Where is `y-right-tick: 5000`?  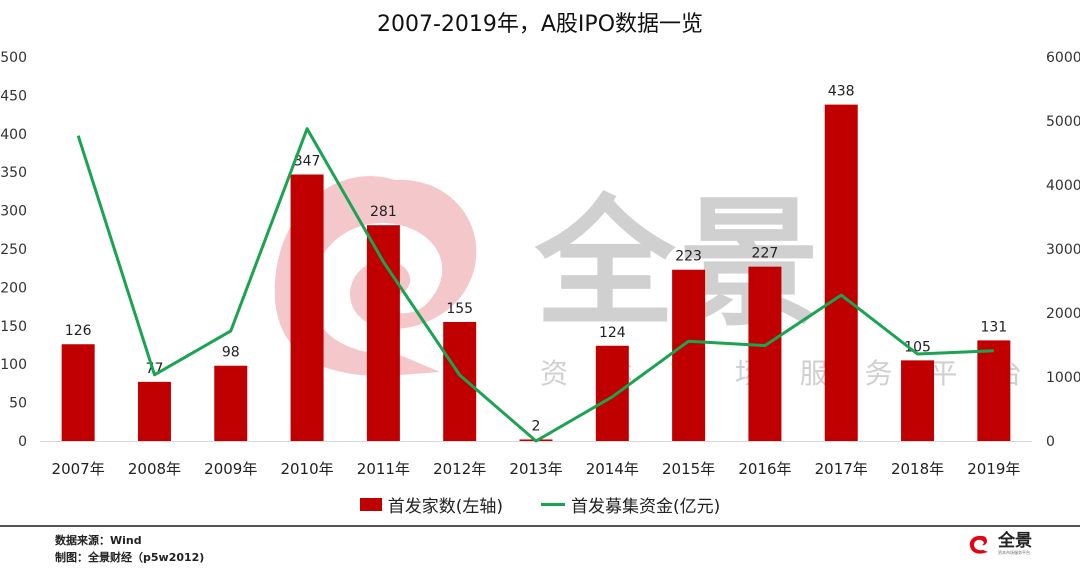
y-right-tick: 5000 is located at coordinates (1063, 122).